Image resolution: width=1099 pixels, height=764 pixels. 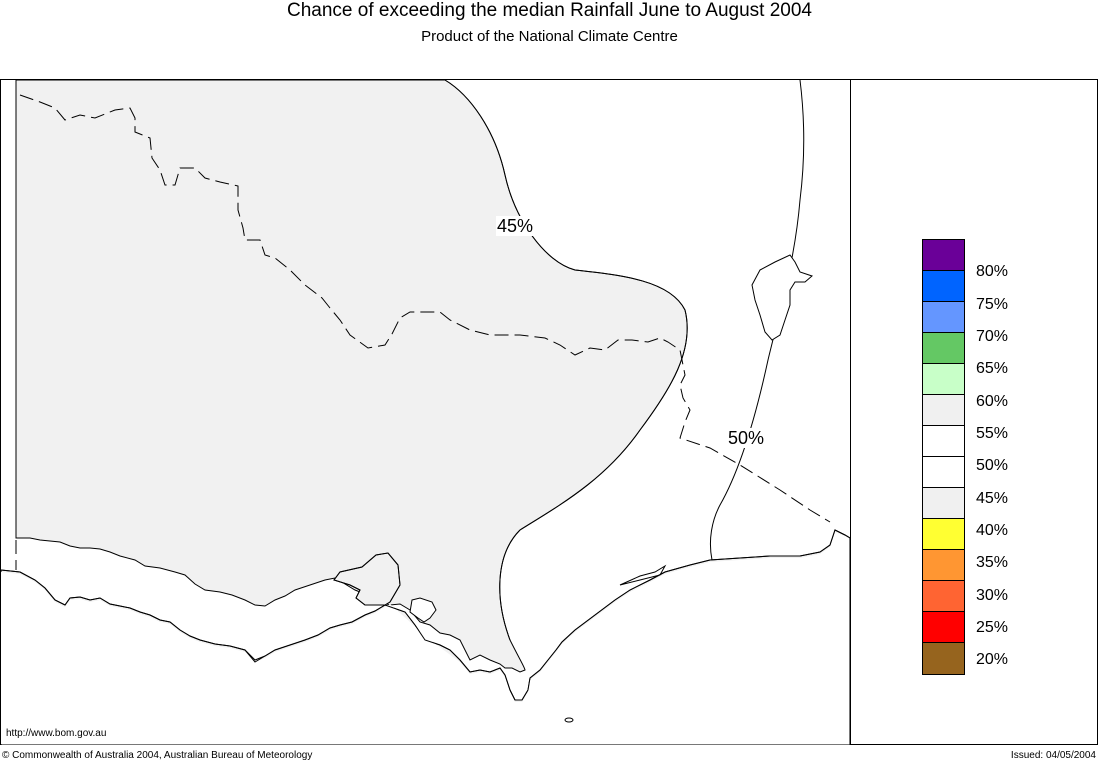 I want to click on small-island, so click(x=569, y=720).